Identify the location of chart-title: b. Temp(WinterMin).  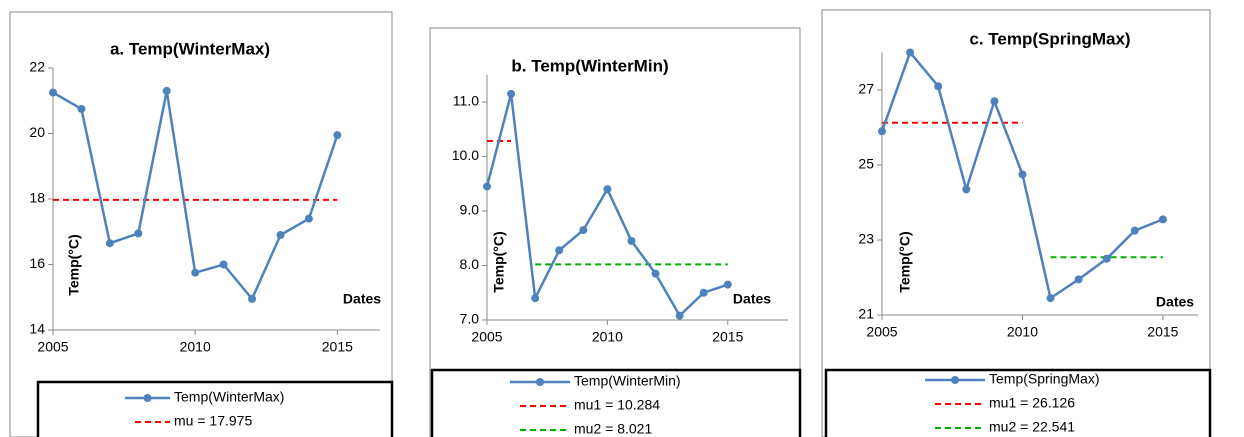
(589, 65).